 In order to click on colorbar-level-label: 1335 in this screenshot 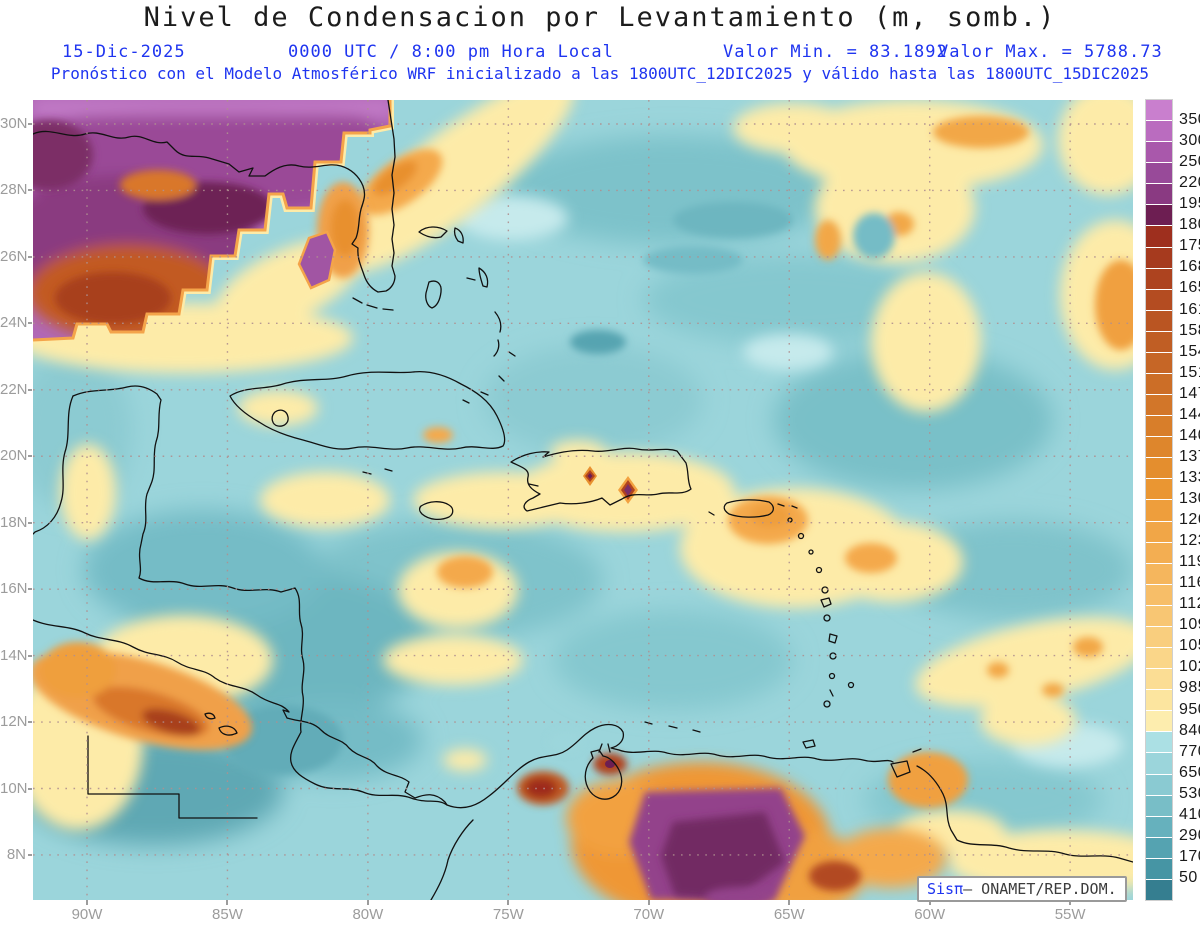, I will do `click(1189, 477)`.